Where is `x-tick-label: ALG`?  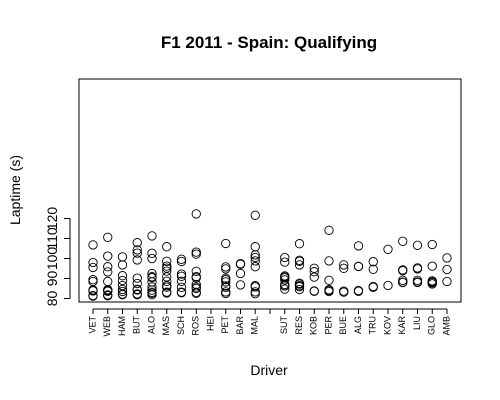
x-tick-label: ALG is located at coordinates (358, 325).